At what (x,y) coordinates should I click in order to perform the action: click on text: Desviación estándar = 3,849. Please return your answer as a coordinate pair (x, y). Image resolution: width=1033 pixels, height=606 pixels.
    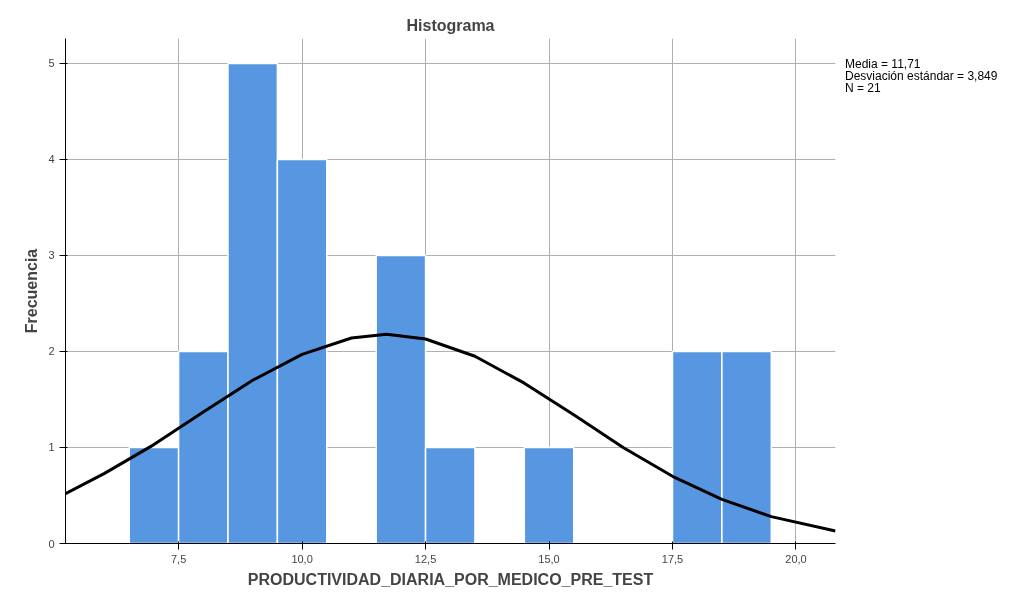
    Looking at the image, I should click on (921, 76).